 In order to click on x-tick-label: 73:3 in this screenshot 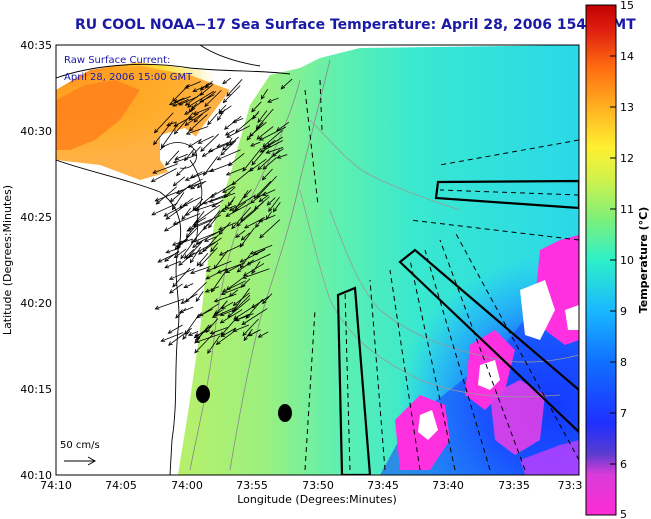, I will do `click(570, 485)`.